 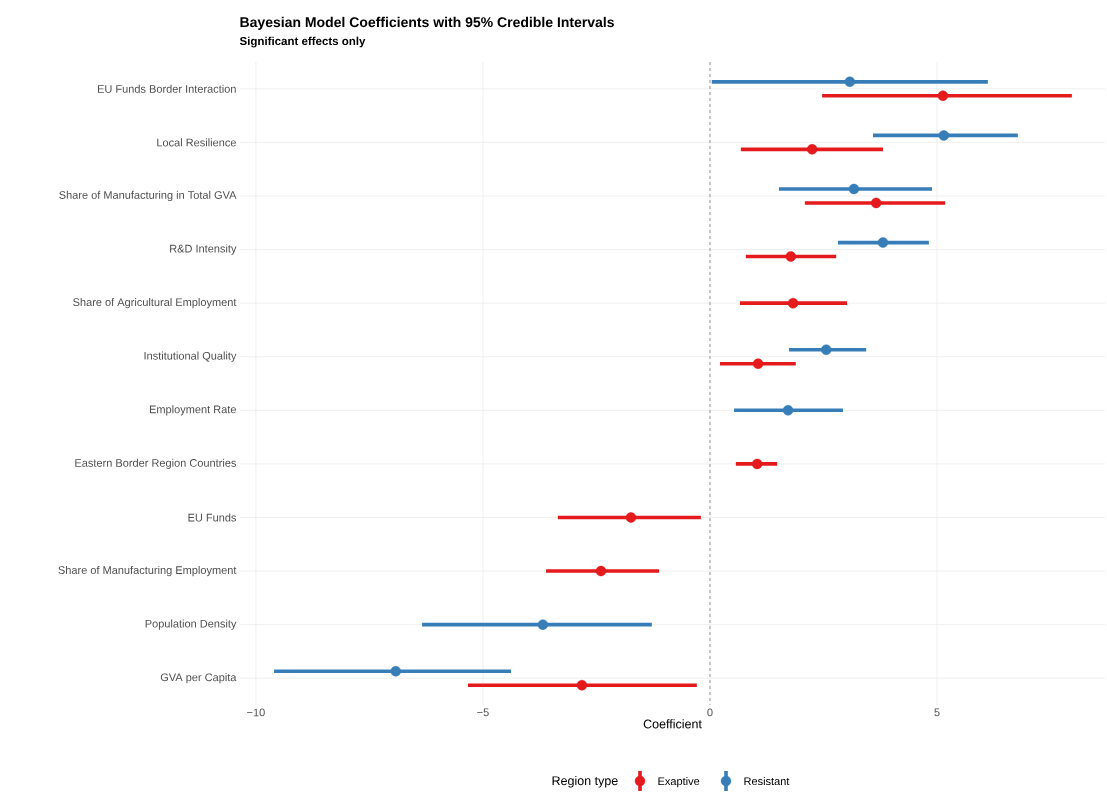 I want to click on y-tick-label: Eastern Border Region Countries, so click(x=156, y=463).